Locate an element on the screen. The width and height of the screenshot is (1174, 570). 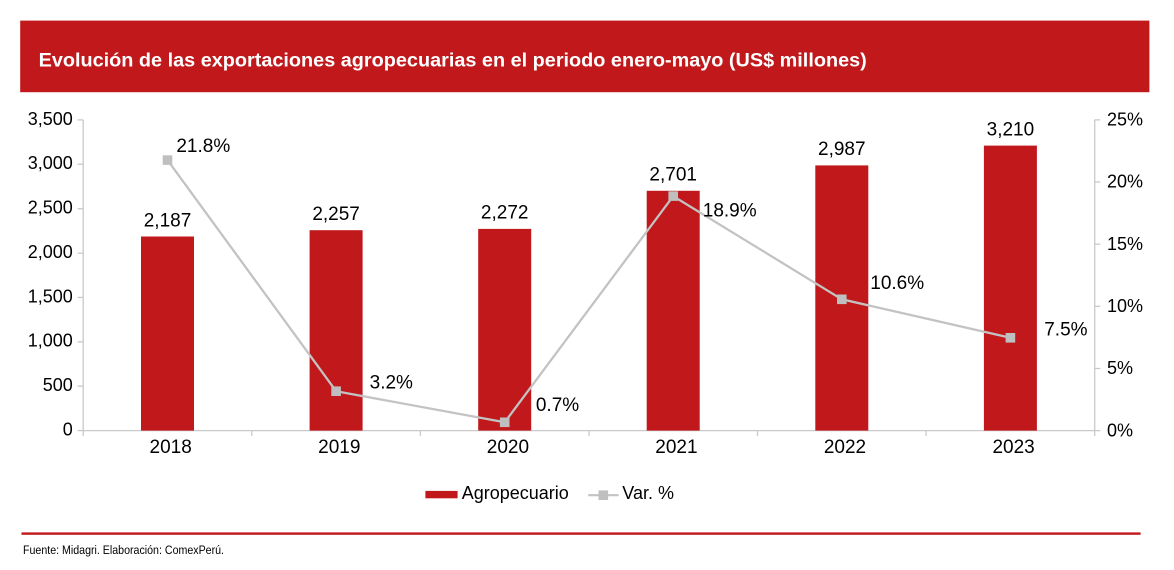
svg-text: 10.6% is located at coordinates (897, 283).